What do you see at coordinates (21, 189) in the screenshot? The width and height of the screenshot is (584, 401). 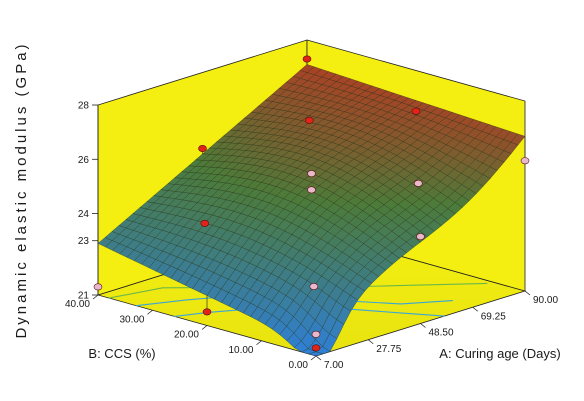 I see `z-axis-label: Dynamic elastic modulus (GPa)` at bounding box center [21, 189].